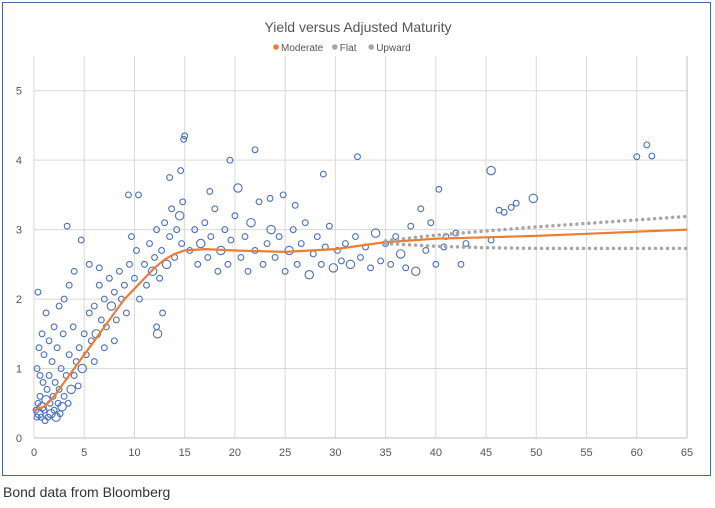 The image size is (715, 508). Describe the element at coordinates (185, 453) in the screenshot. I see `x-tick-label: 15` at that location.